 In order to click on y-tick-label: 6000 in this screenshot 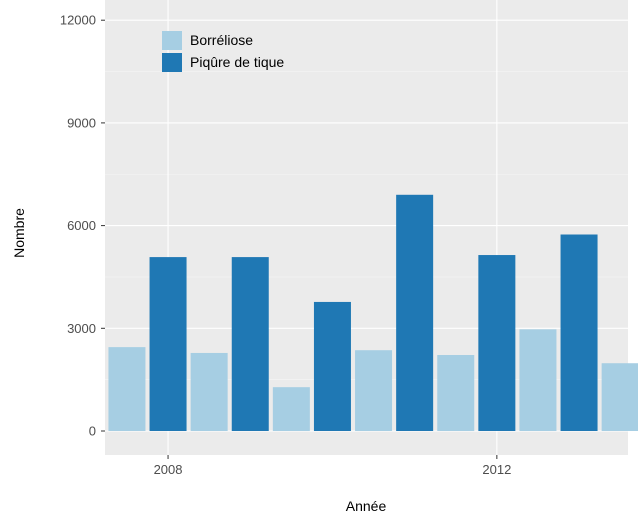, I will do `click(81, 225)`.